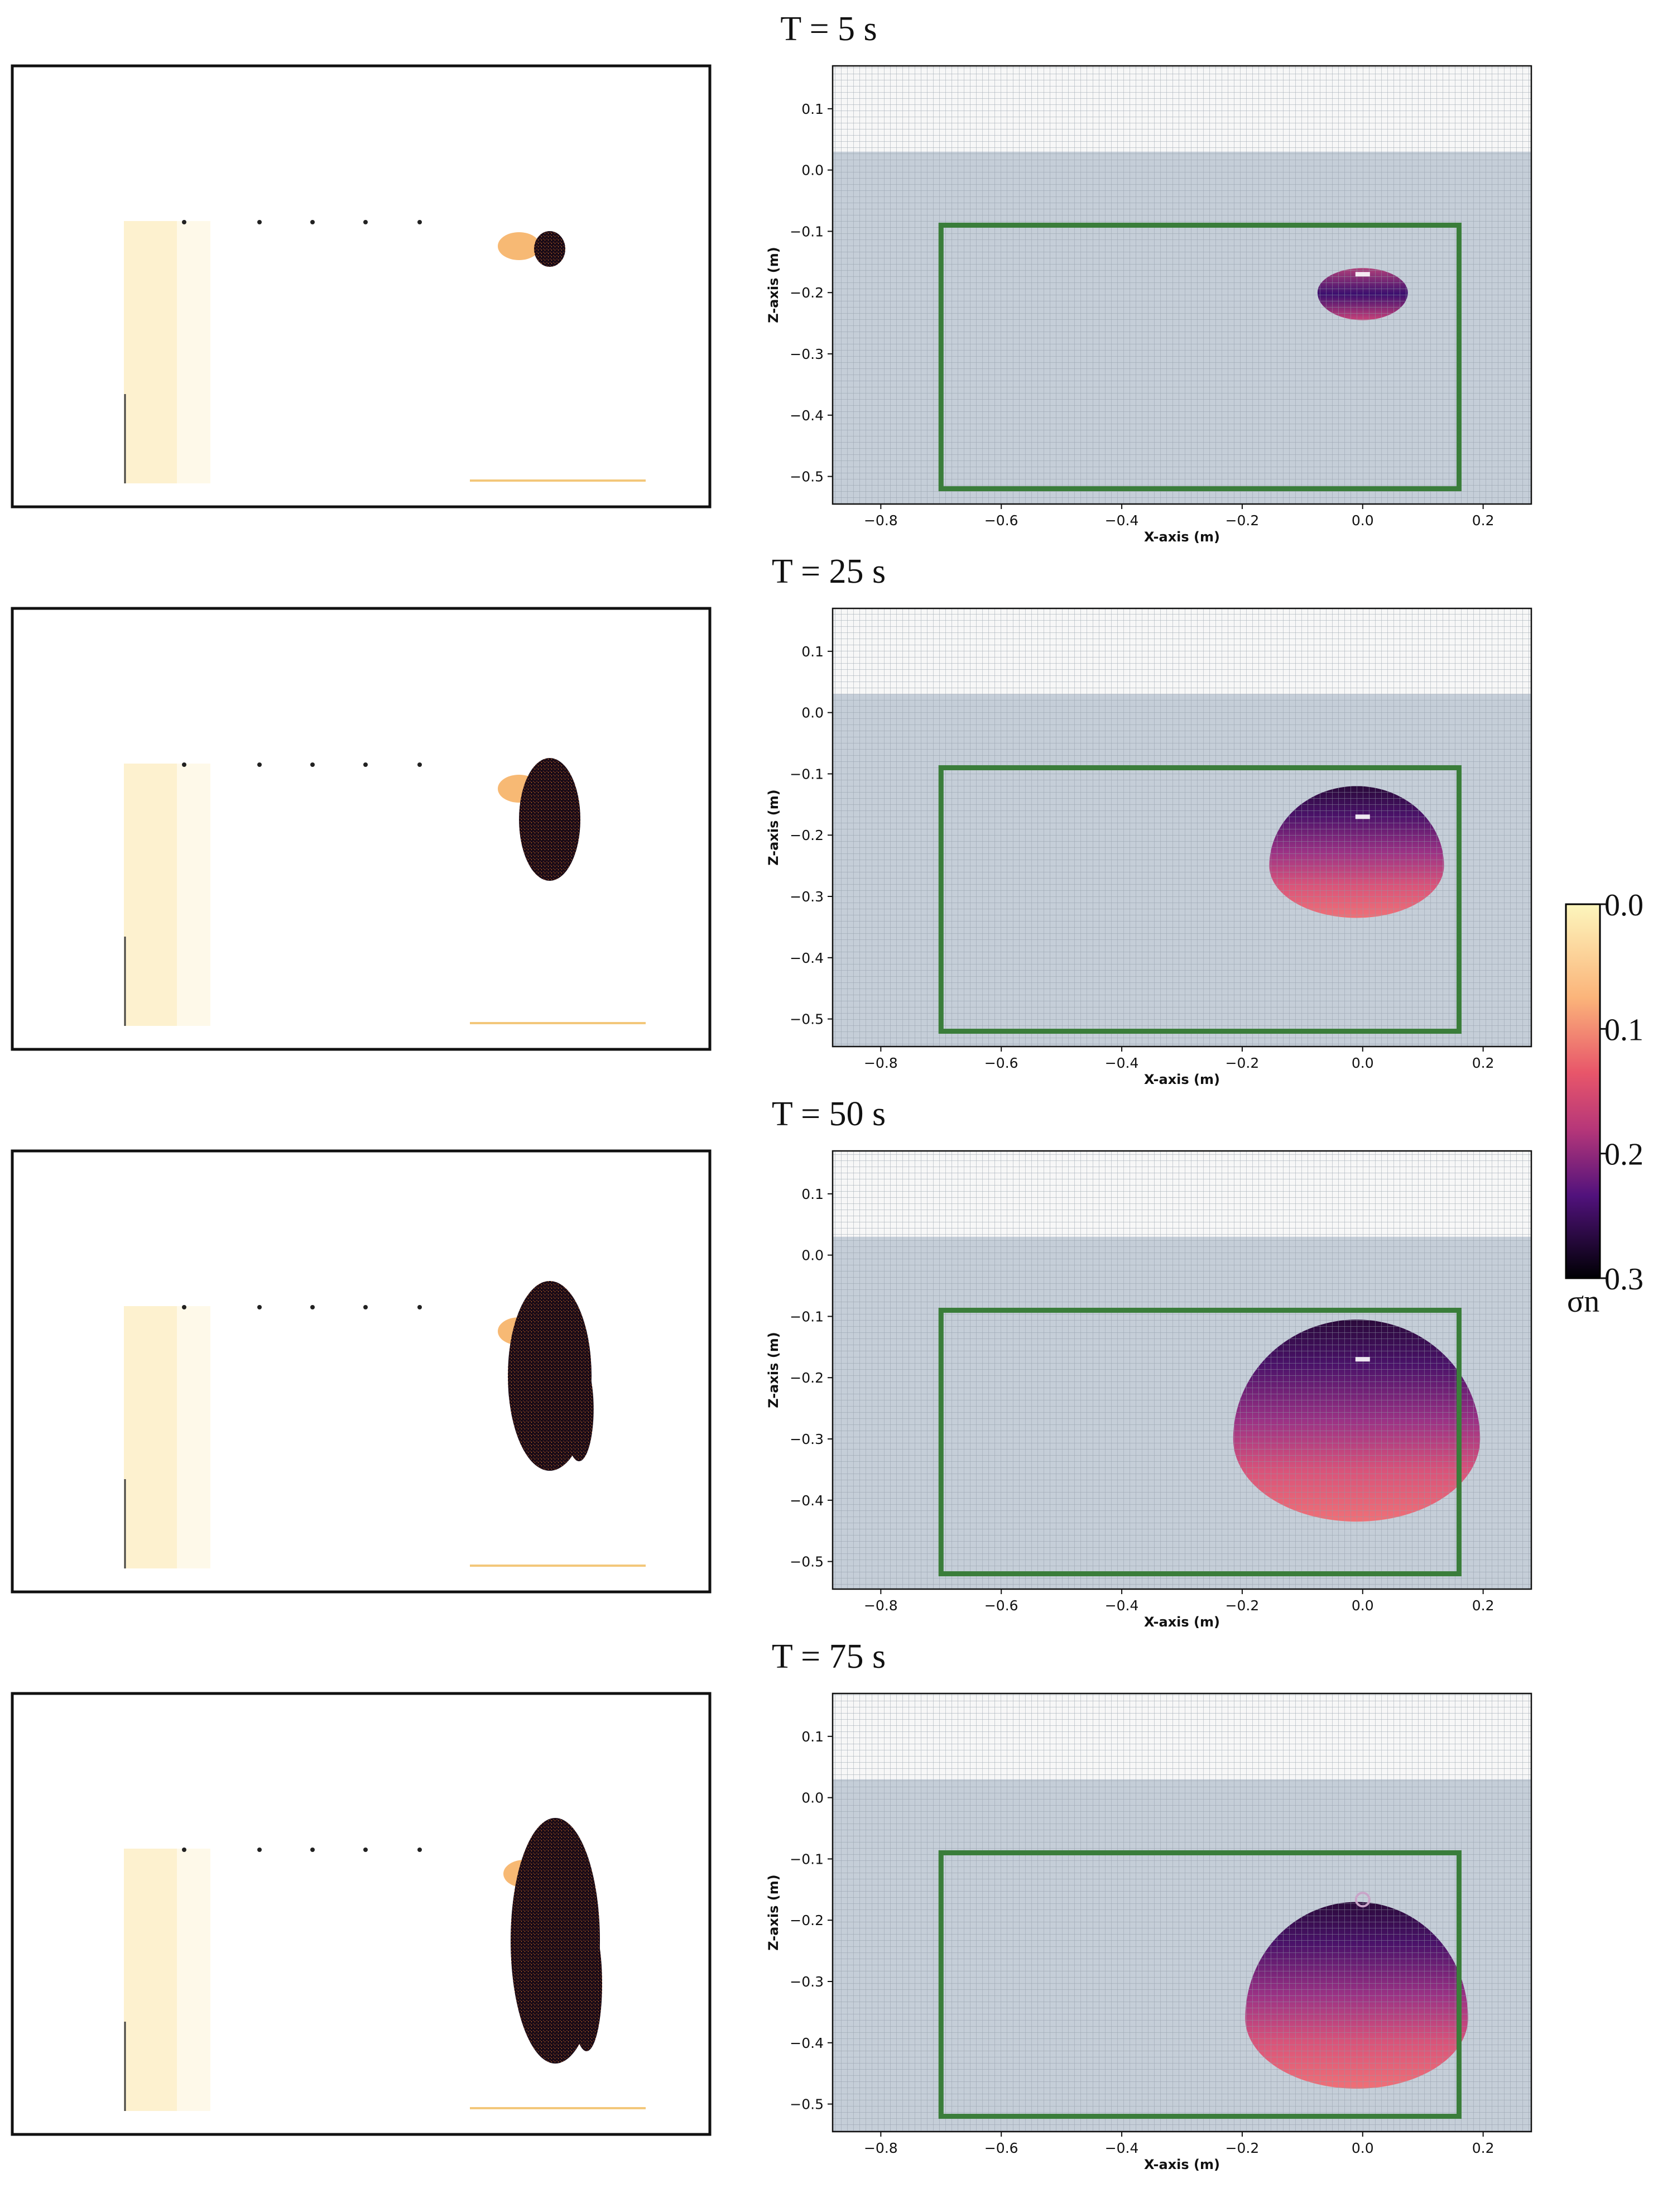  I want to click on dye-plume-lobe, so click(586, 1984).